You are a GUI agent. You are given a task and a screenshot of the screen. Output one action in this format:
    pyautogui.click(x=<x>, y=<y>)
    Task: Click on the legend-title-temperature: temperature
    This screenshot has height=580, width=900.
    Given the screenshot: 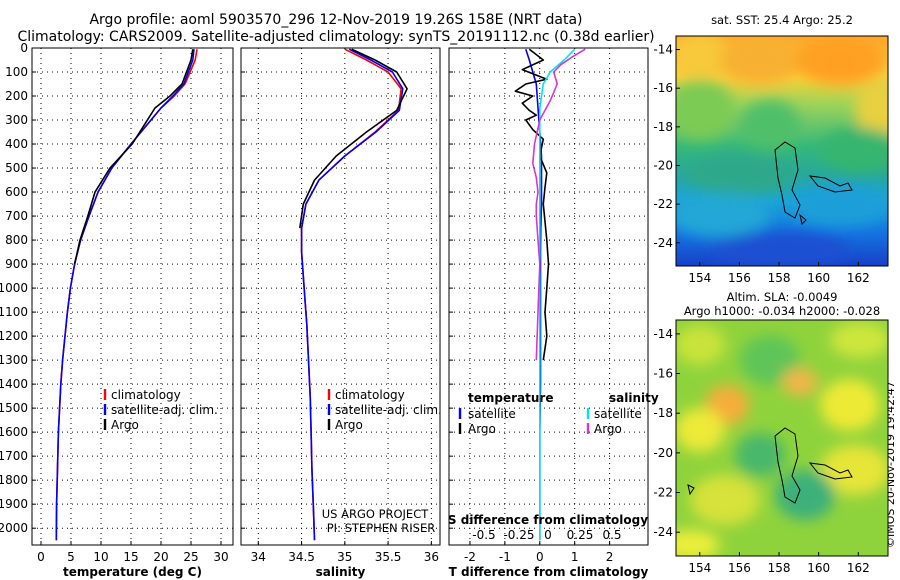 What is the action you would take?
    pyautogui.click(x=510, y=398)
    